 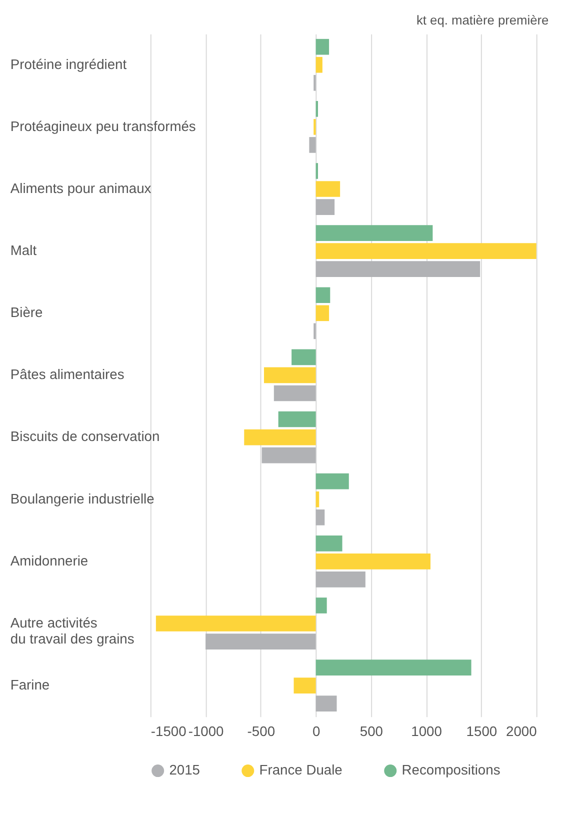 What do you see at coordinates (316, 730) in the screenshot?
I see `x-tick-label: 0` at bounding box center [316, 730].